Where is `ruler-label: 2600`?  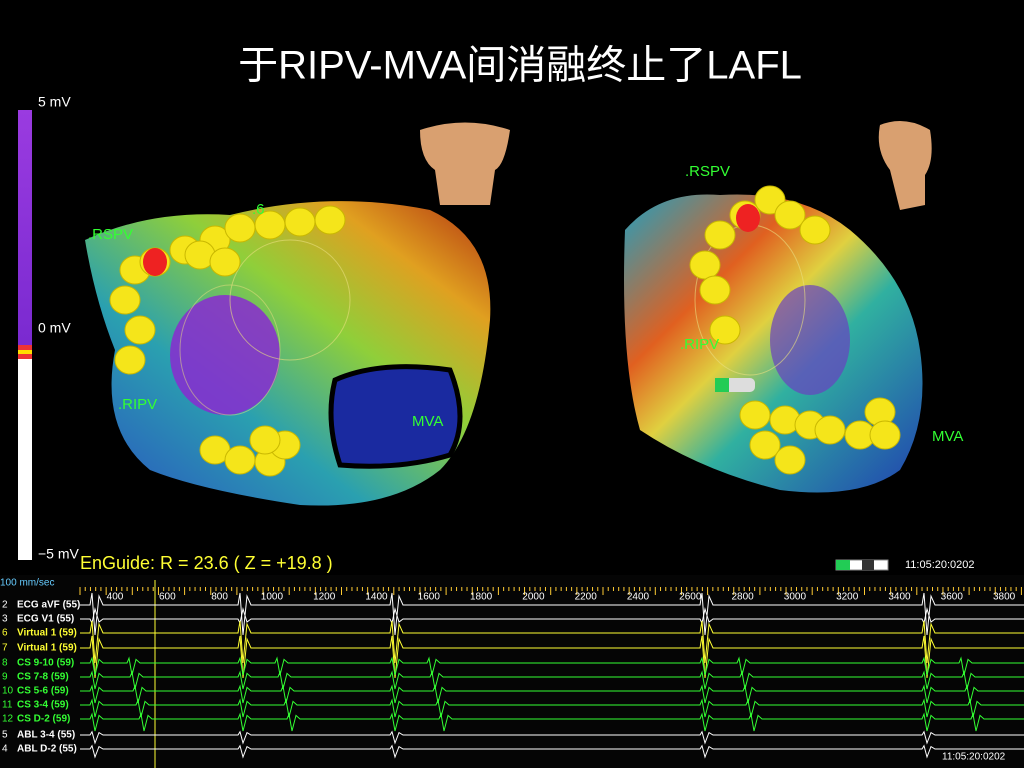
ruler-label: 2600 is located at coordinates (690, 597).